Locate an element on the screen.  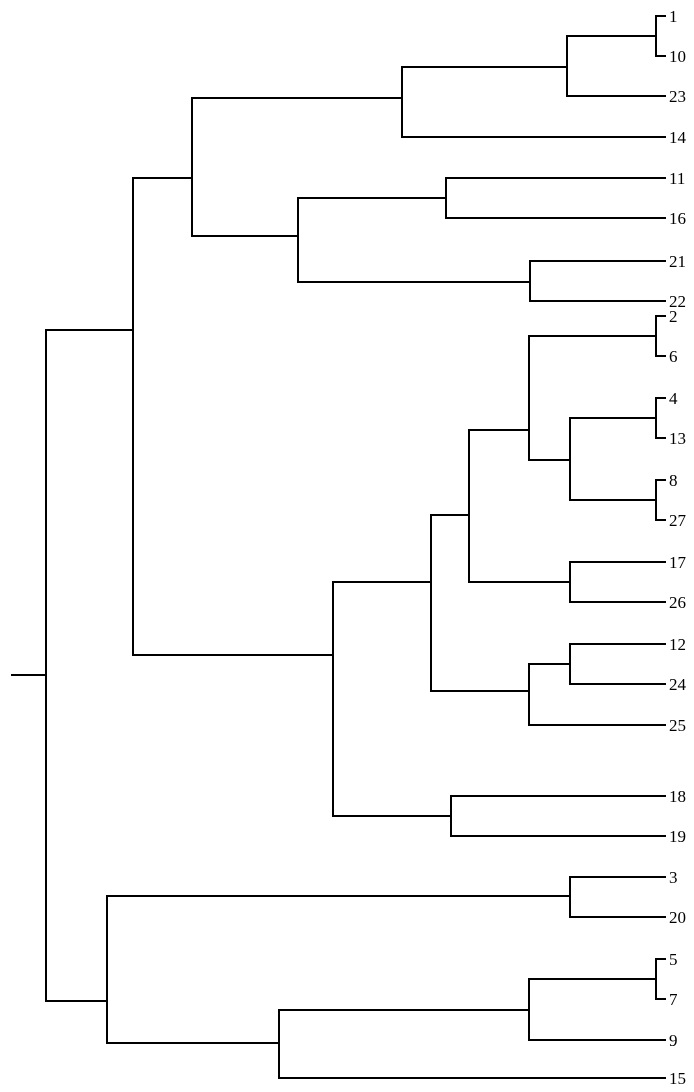
leaf-label: 25 is located at coordinates (677, 725).